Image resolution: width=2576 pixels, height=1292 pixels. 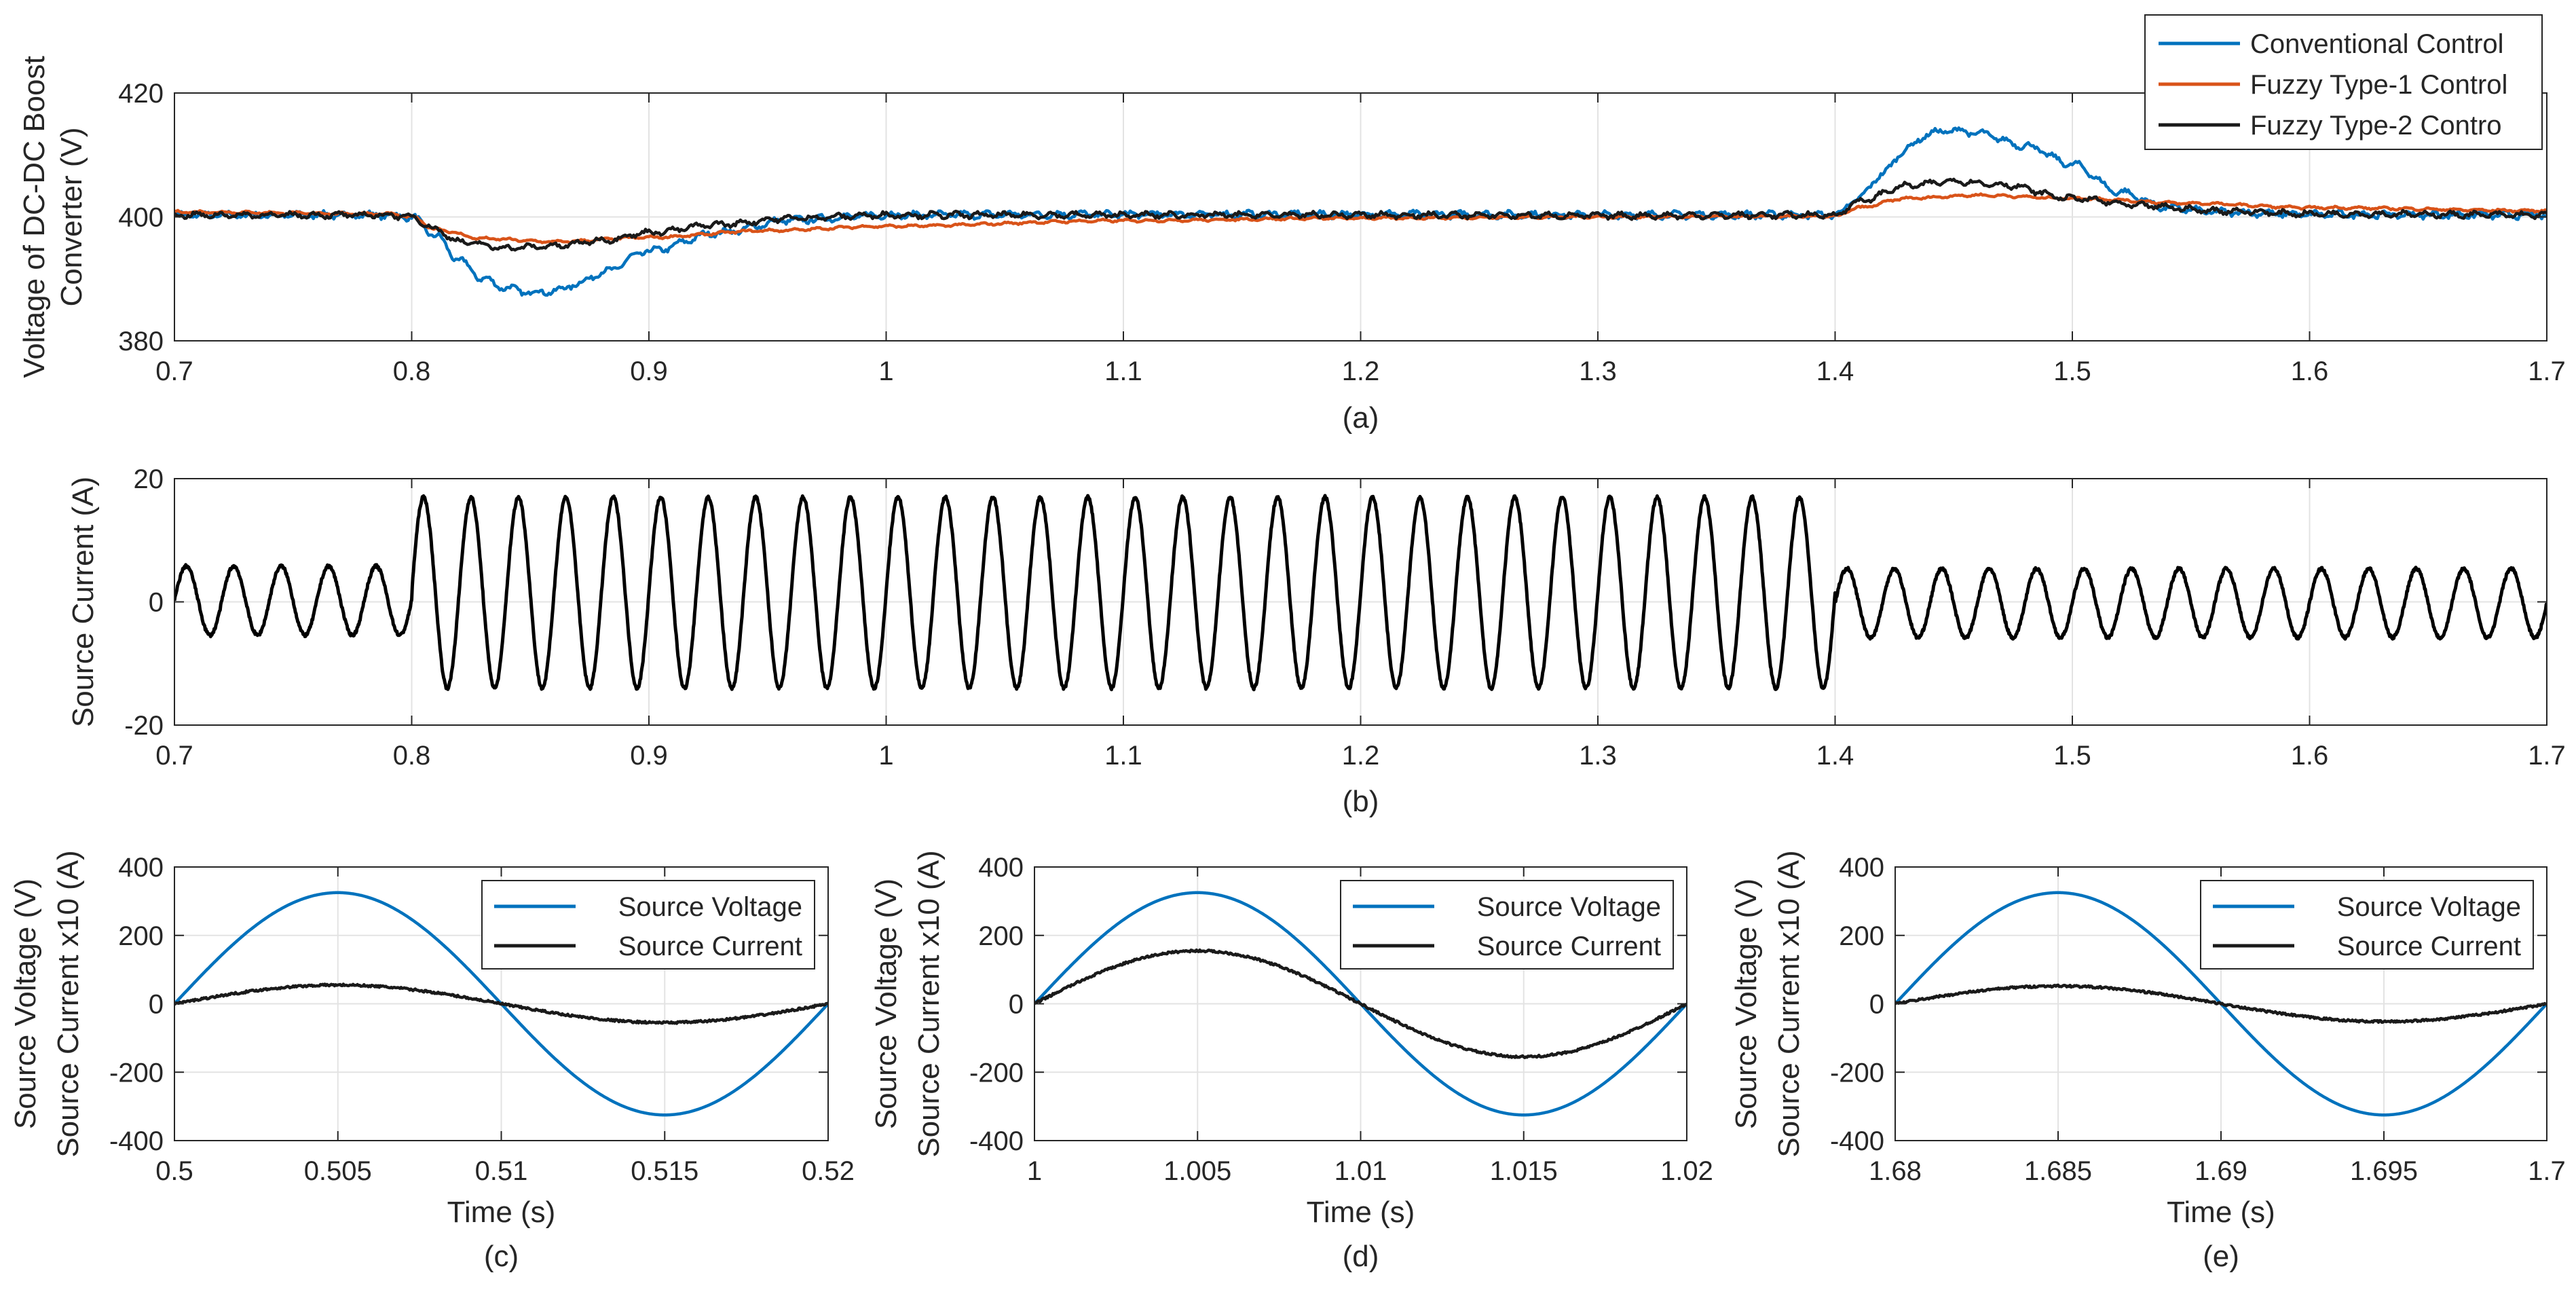 I want to click on x-tick-label: 1.005, so click(x=1197, y=1171).